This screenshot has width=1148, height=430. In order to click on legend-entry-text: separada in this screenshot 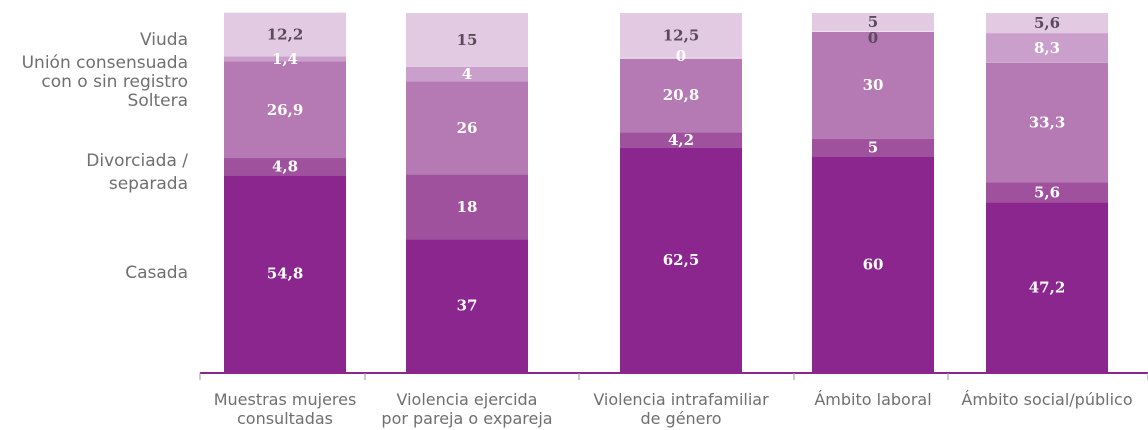, I will do `click(148, 184)`.